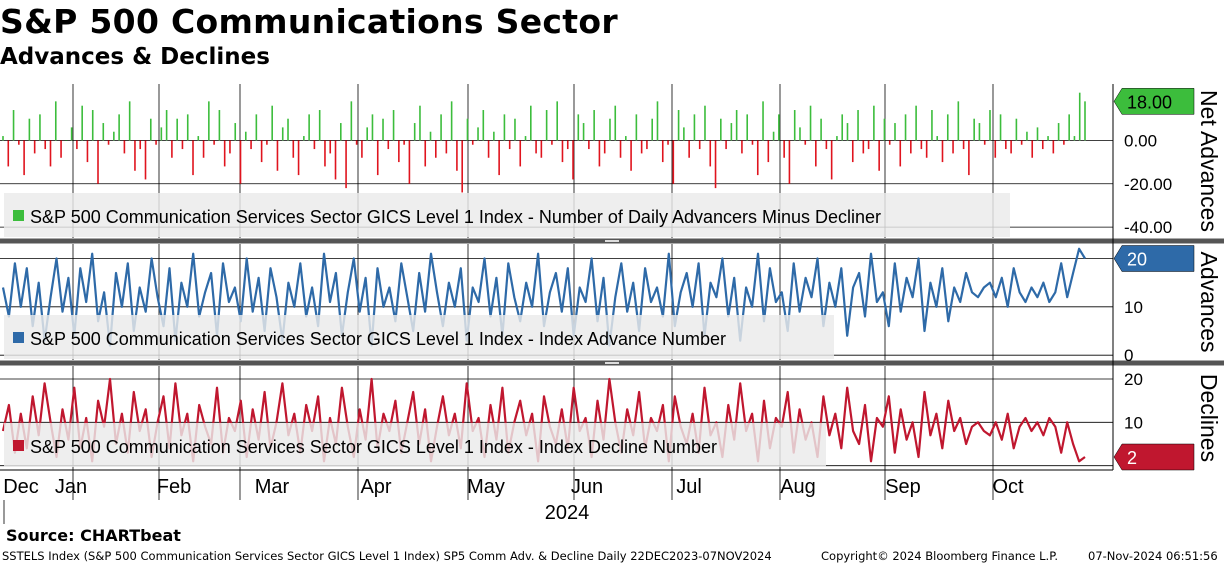  Describe the element at coordinates (1149, 102) in the screenshot. I see `last-value-label: 18.00` at that location.